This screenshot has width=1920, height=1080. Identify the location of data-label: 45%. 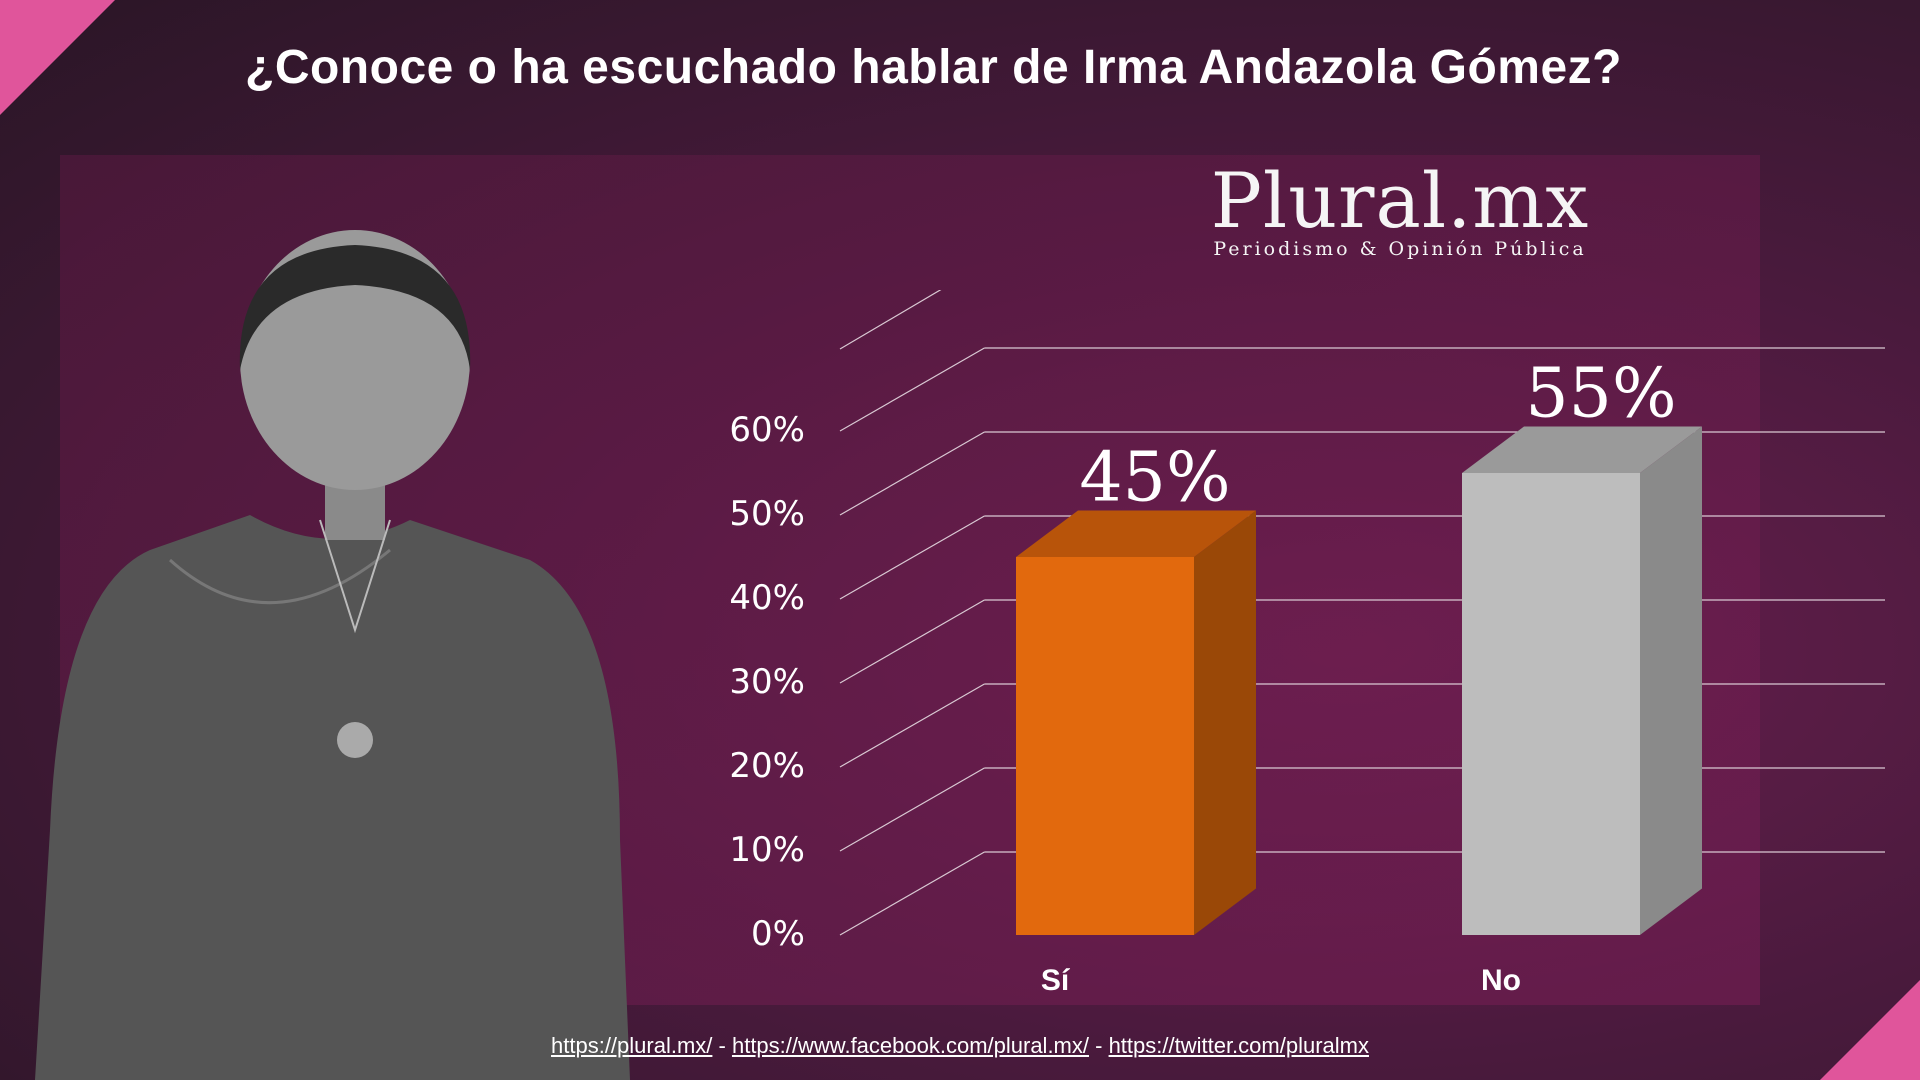
(1154, 478).